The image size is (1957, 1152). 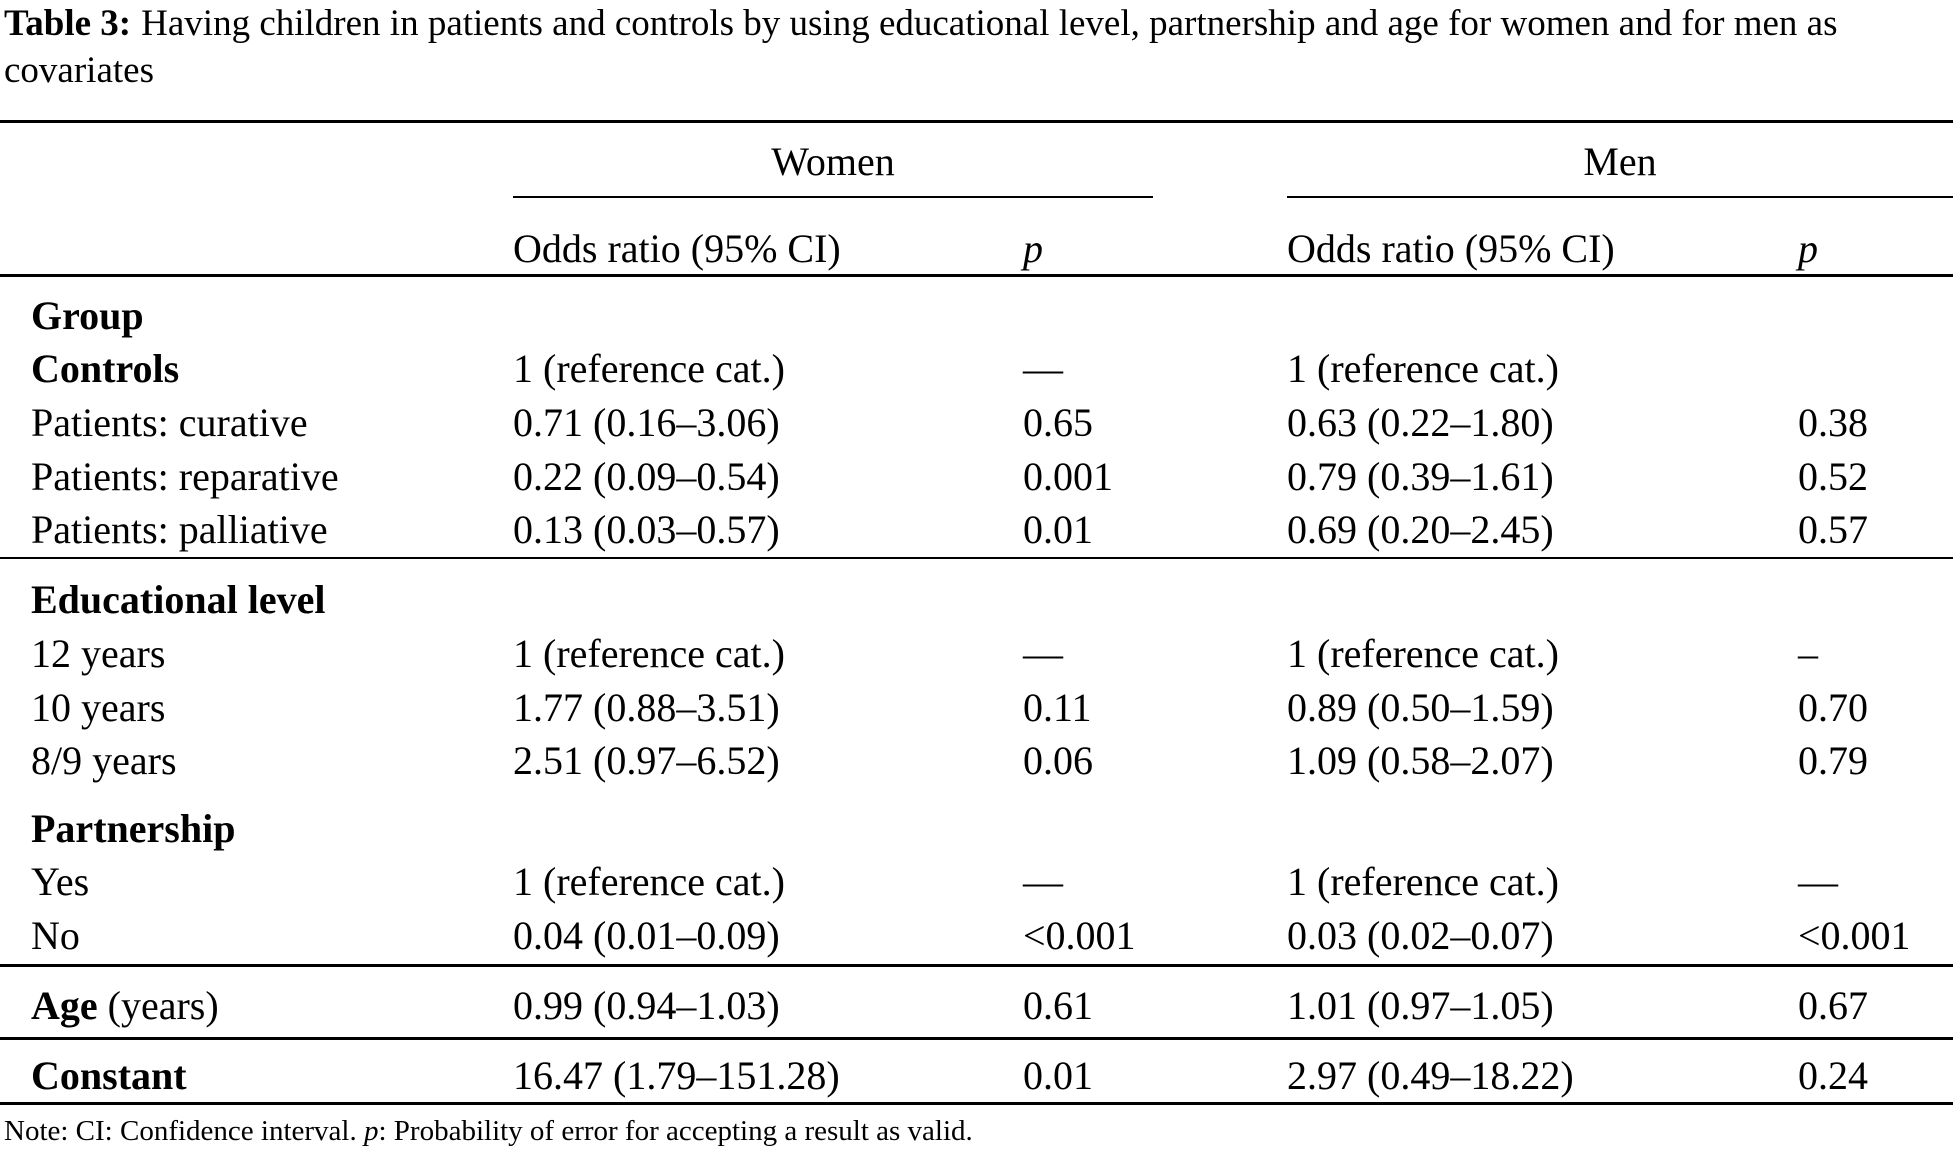 I want to click on cell-women-odds-ratio: 2.51 (0.97–6.52), so click(x=646, y=760).